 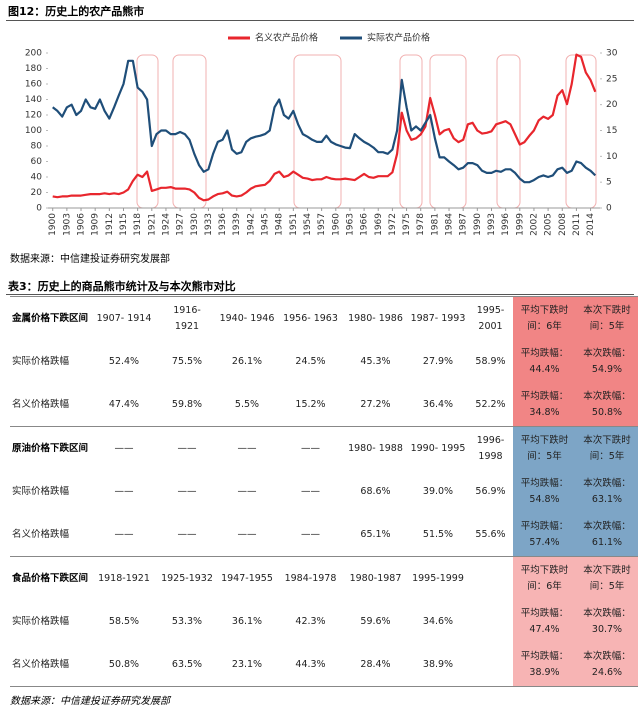 I want to click on table-cell: 34.6%, so click(x=438, y=621).